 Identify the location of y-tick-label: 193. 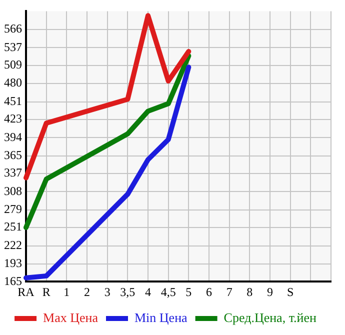
(13, 263).